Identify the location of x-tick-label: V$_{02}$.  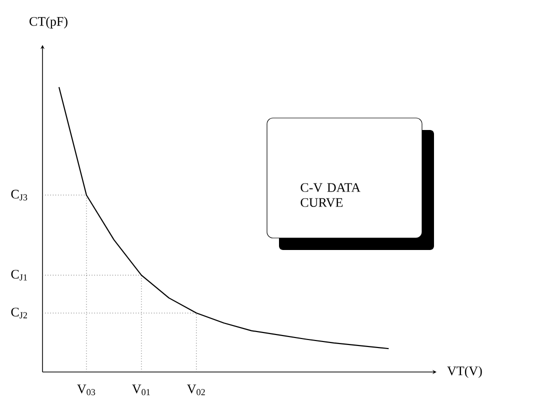
(196, 390).